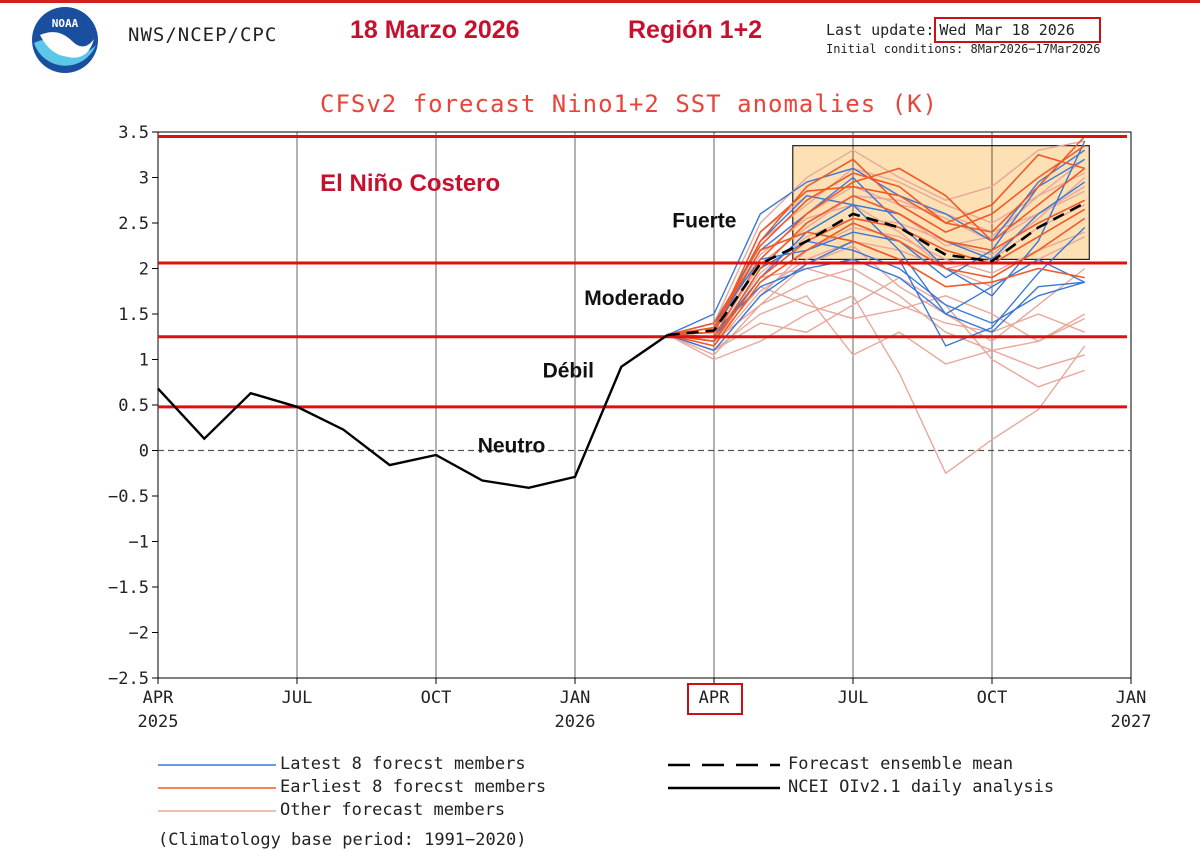 The height and width of the screenshot is (850, 1200). Describe the element at coordinates (901, 764) in the screenshot. I see `legend-mean-label: Forecast ensemble mean` at that location.